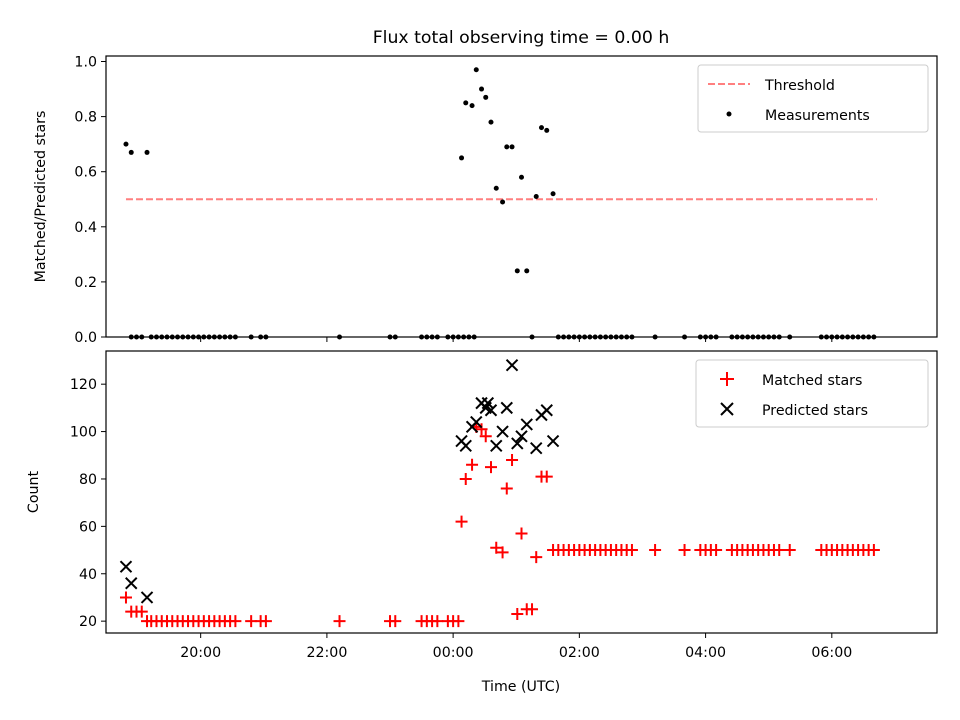  What do you see at coordinates (34, 492) in the screenshot?
I see `count-ylabel: Count` at bounding box center [34, 492].